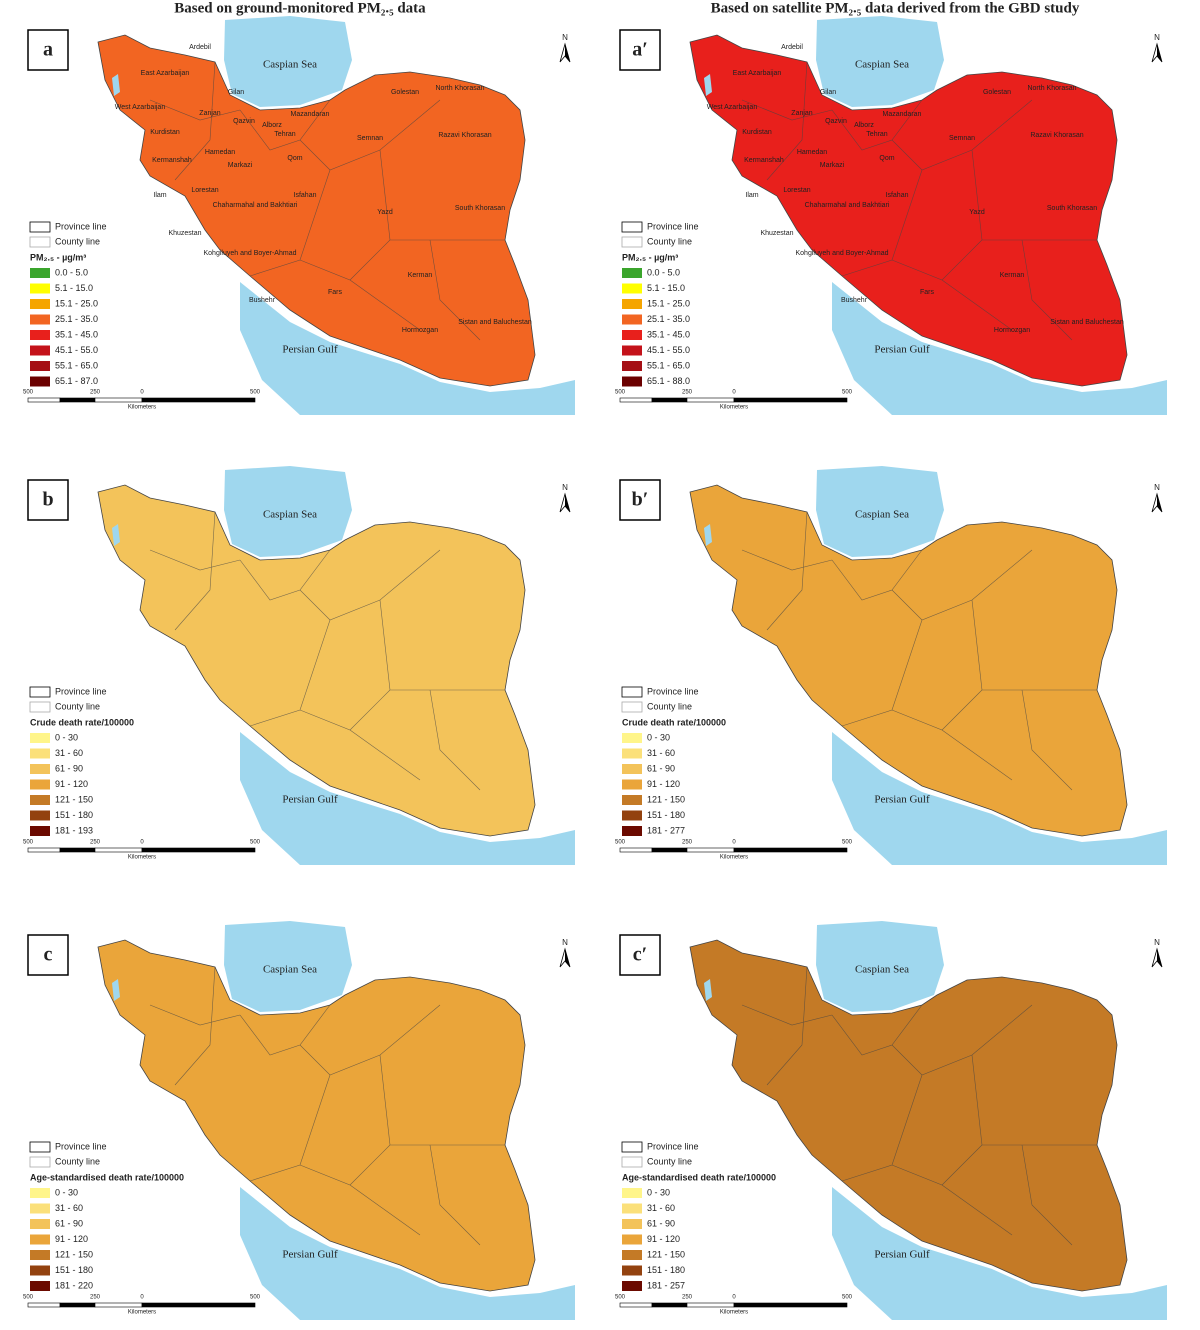  I want to click on legend-label: 61 - 90, so click(661, 1223).